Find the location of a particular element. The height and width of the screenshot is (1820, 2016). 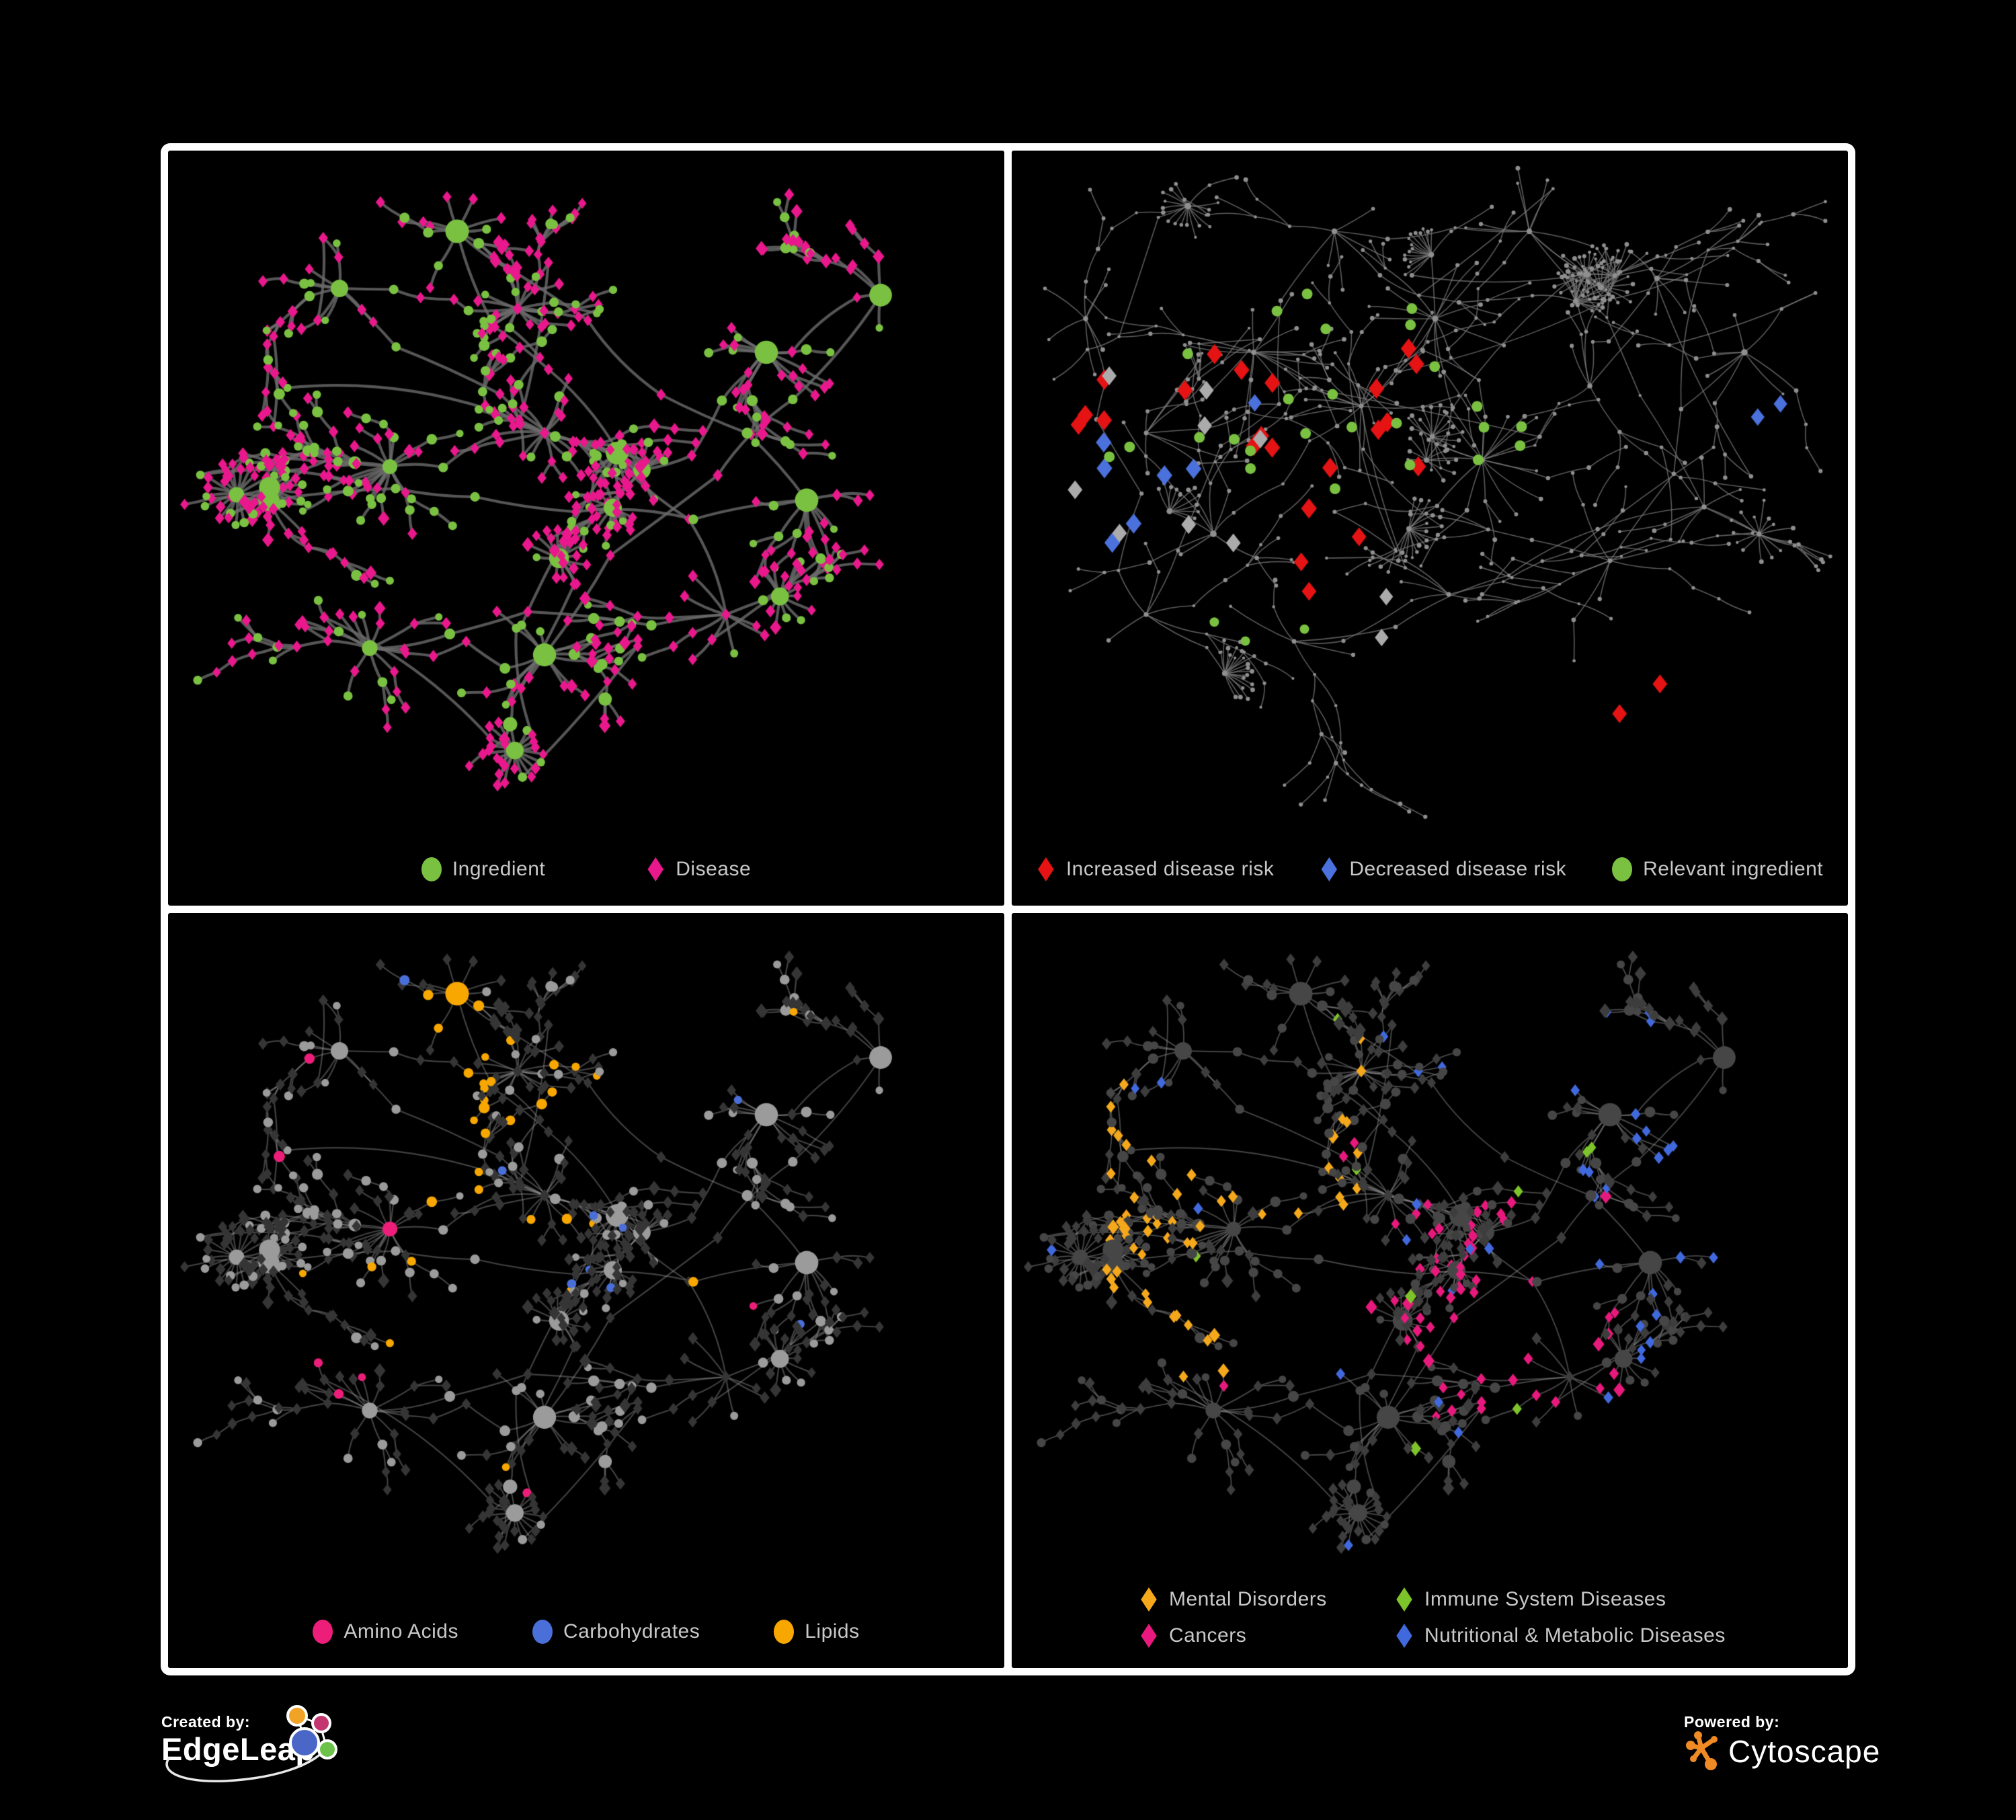

legend-item: Relevant ingredient is located at coordinates (1717, 869).